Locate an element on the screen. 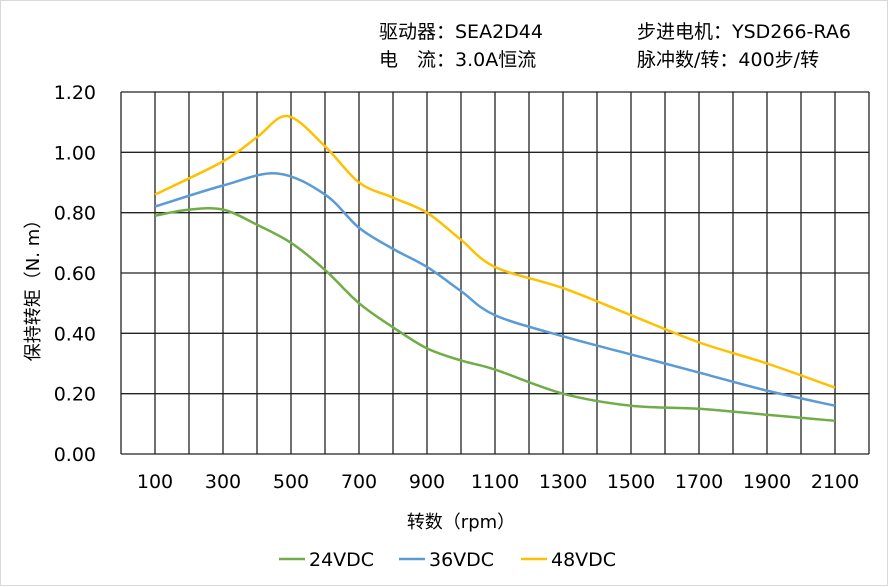 This screenshot has width=888, height=587. pulses-info: 脉冲数/转：400步/转 is located at coordinates (728, 60).